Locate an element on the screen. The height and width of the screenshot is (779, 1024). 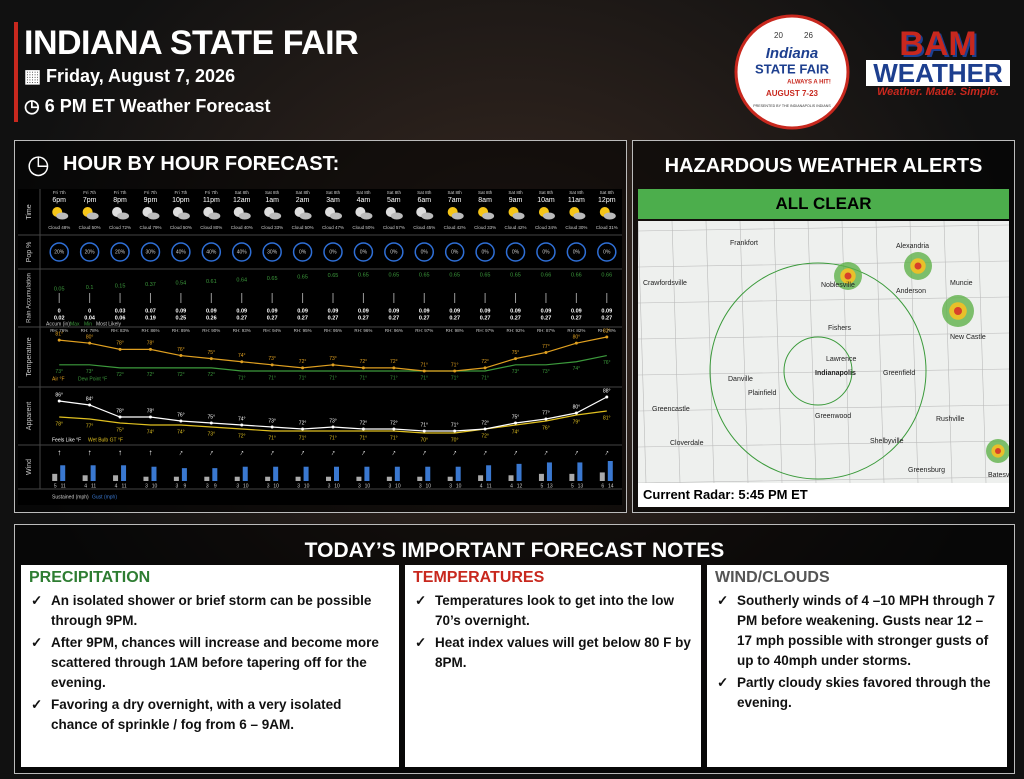
rh-label: RH: 97% is located at coordinates (424, 330).